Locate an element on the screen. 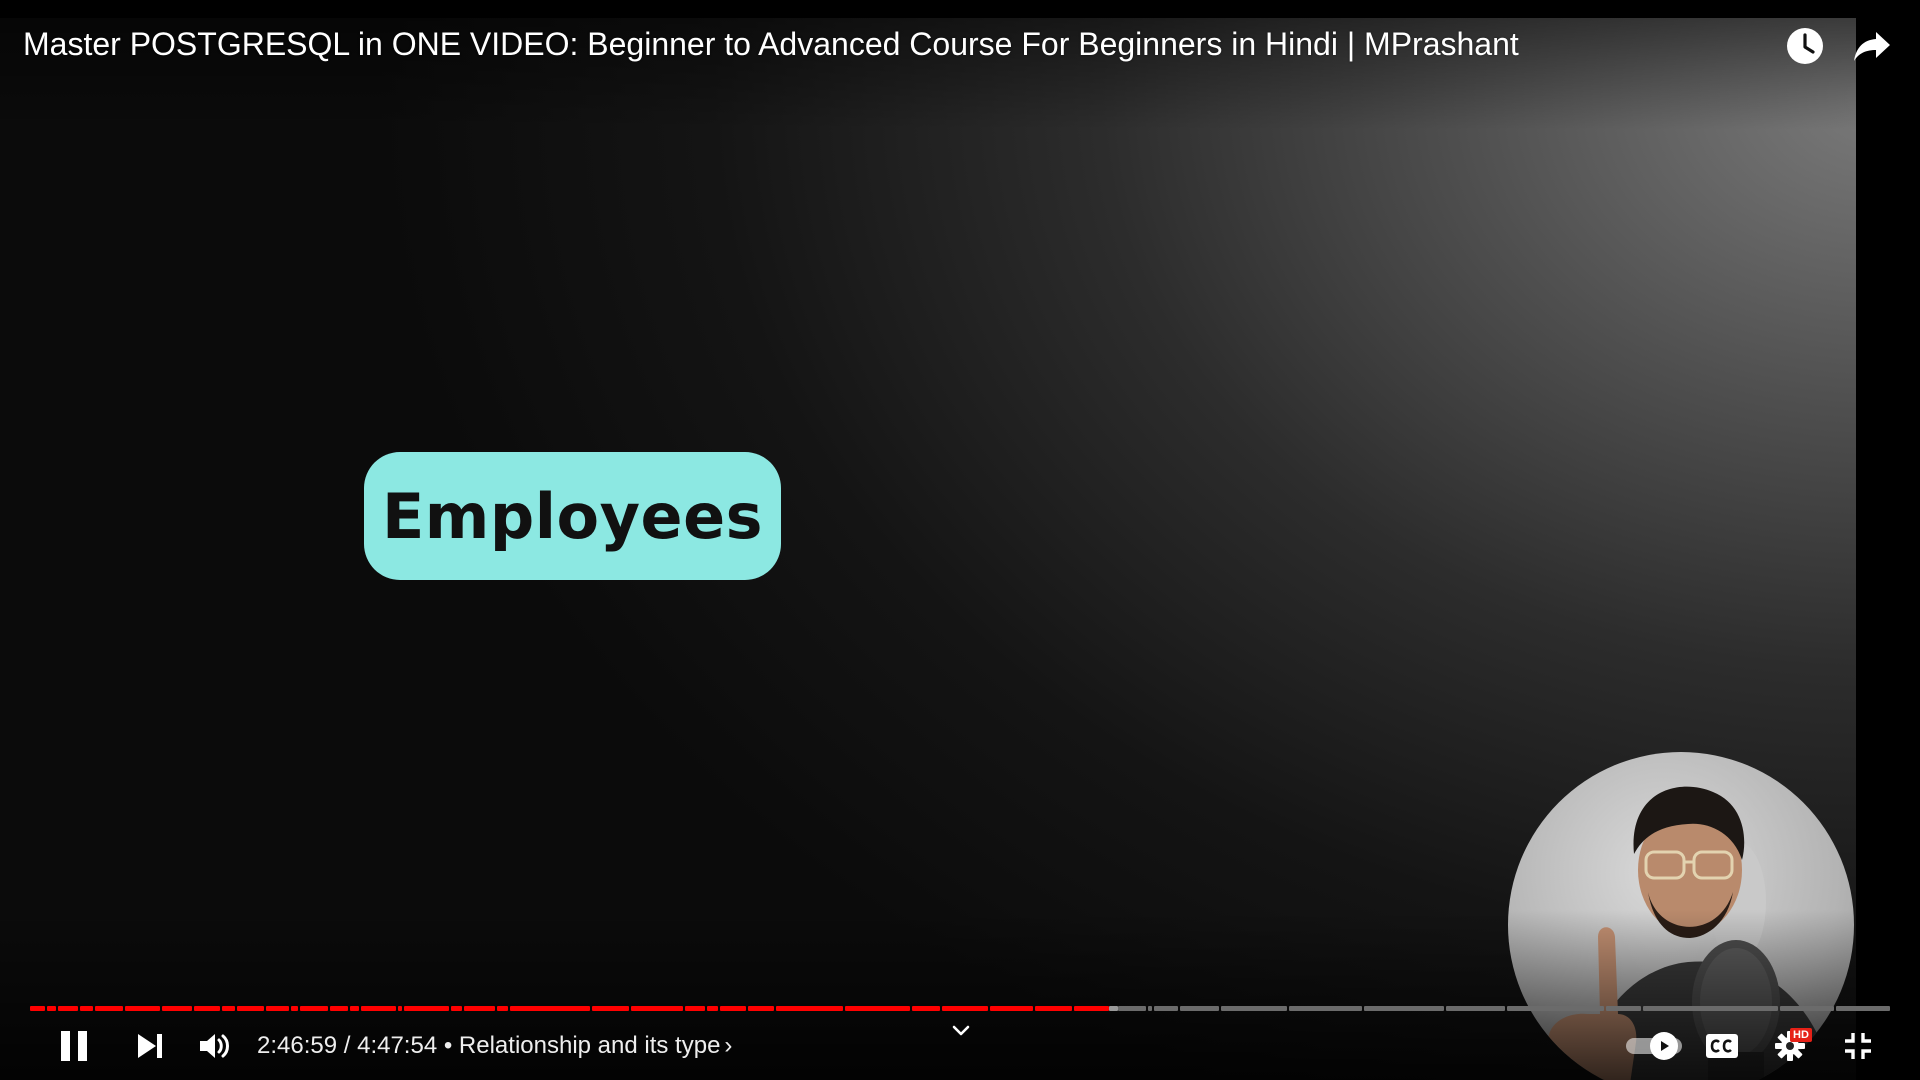 The width and height of the screenshot is (1920, 1080). exit-fullscreen-icon is located at coordinates (1858, 1046).